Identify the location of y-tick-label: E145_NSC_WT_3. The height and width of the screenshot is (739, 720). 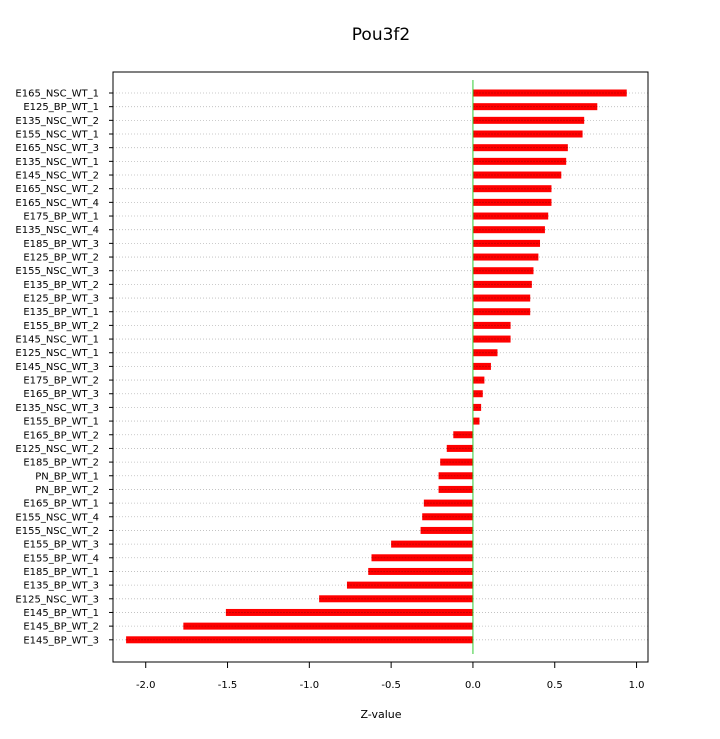
(57, 367).